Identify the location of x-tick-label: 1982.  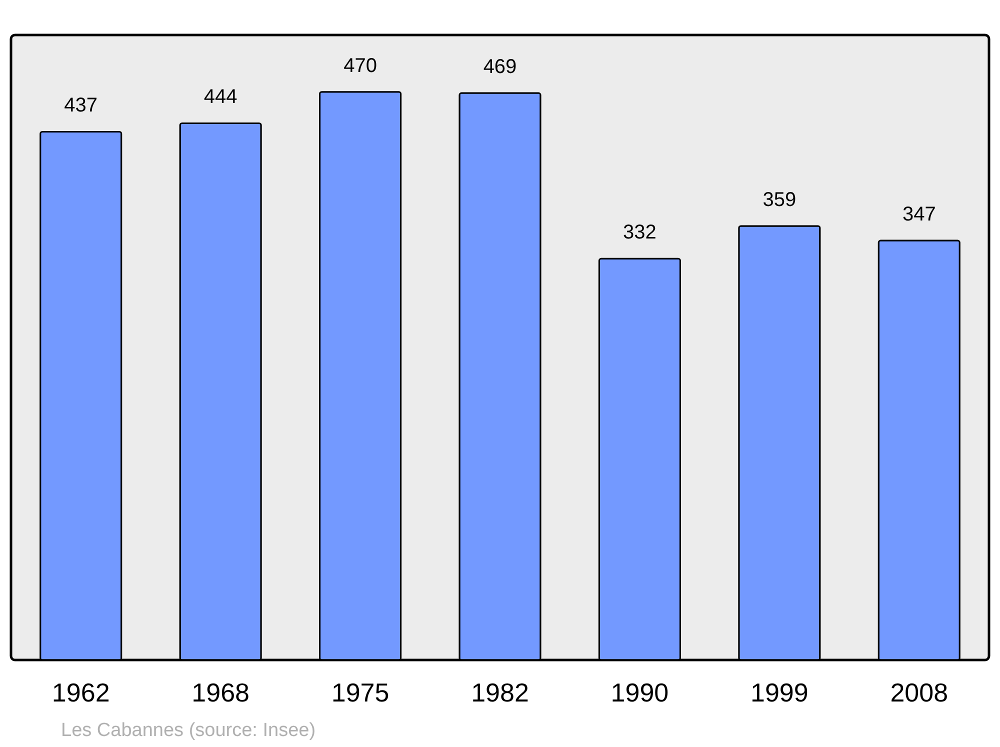
(500, 693).